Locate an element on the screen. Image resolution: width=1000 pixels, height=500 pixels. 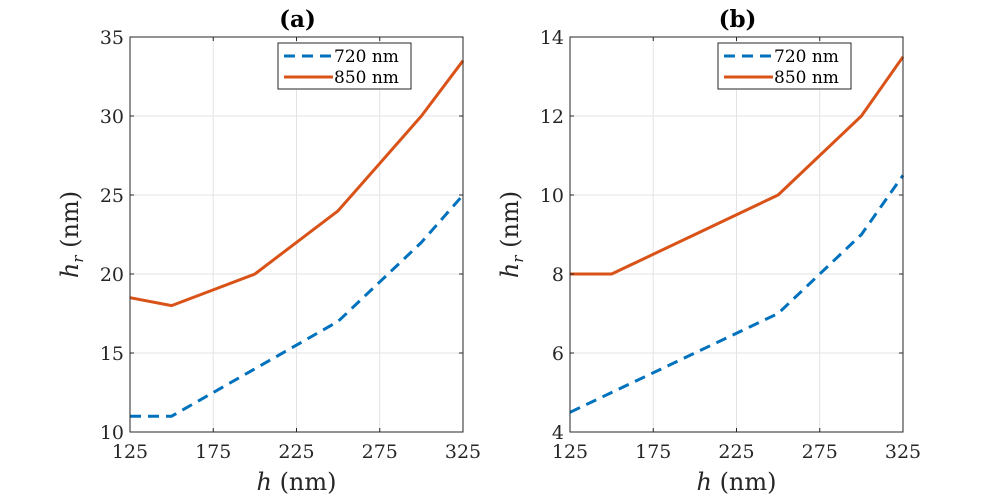
y-tick-label: 30 is located at coordinates (112, 117).